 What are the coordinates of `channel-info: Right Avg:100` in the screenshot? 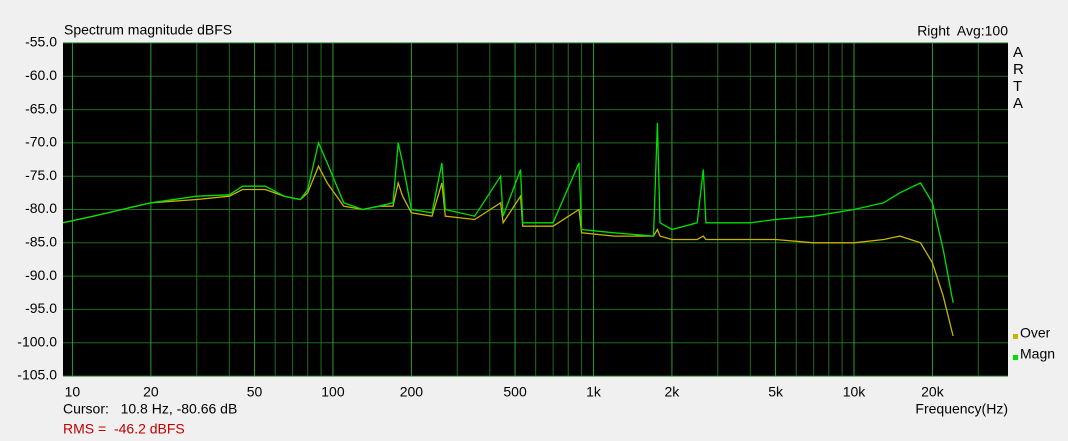 It's located at (962, 31).